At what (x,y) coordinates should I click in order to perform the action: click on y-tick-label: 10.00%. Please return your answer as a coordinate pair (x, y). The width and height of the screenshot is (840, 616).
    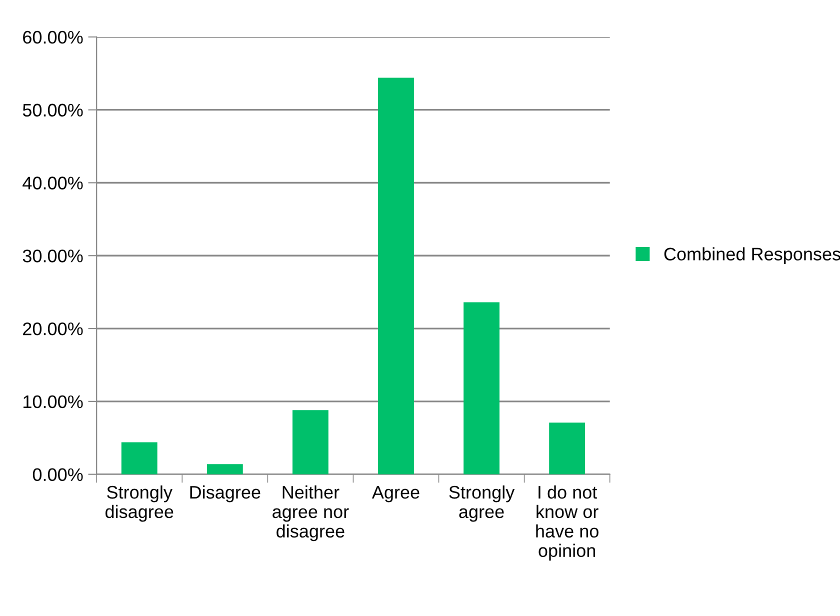
    Looking at the image, I should click on (53, 401).